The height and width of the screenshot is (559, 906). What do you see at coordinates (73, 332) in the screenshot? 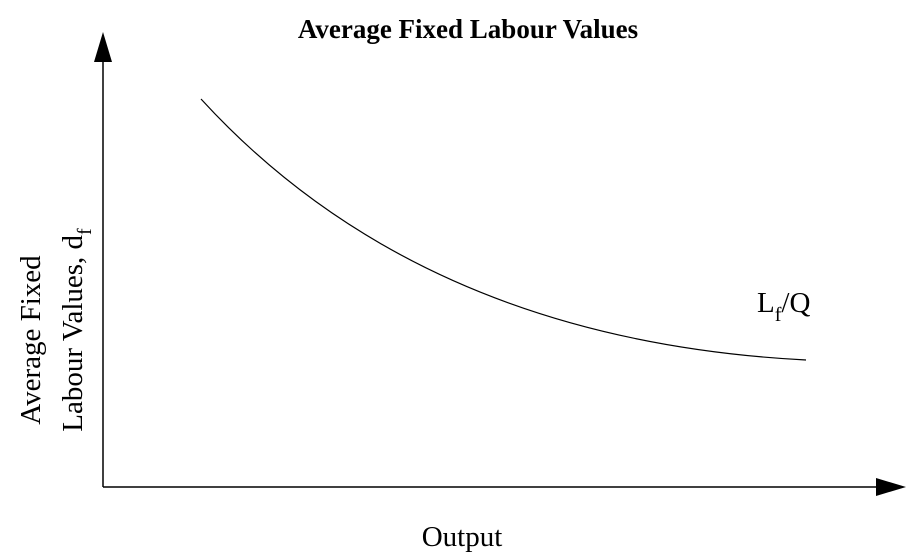
I see `y-axis-label-text: Labour Values, d` at bounding box center [73, 332].